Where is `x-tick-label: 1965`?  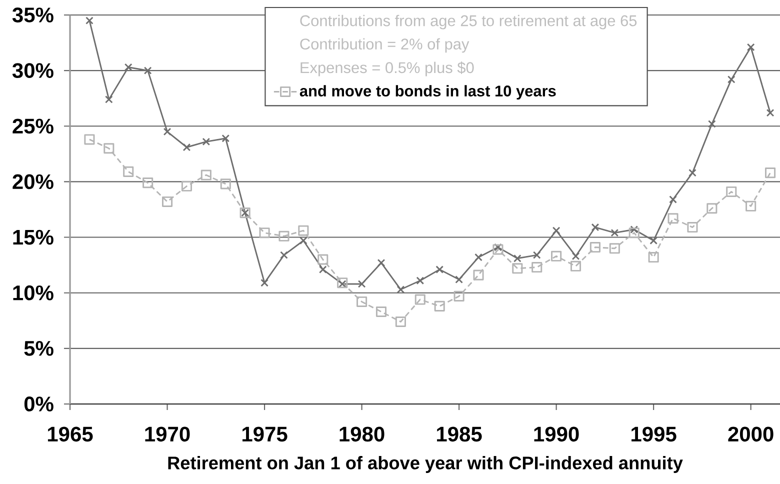
x-tick-label: 1965 is located at coordinates (70, 434).